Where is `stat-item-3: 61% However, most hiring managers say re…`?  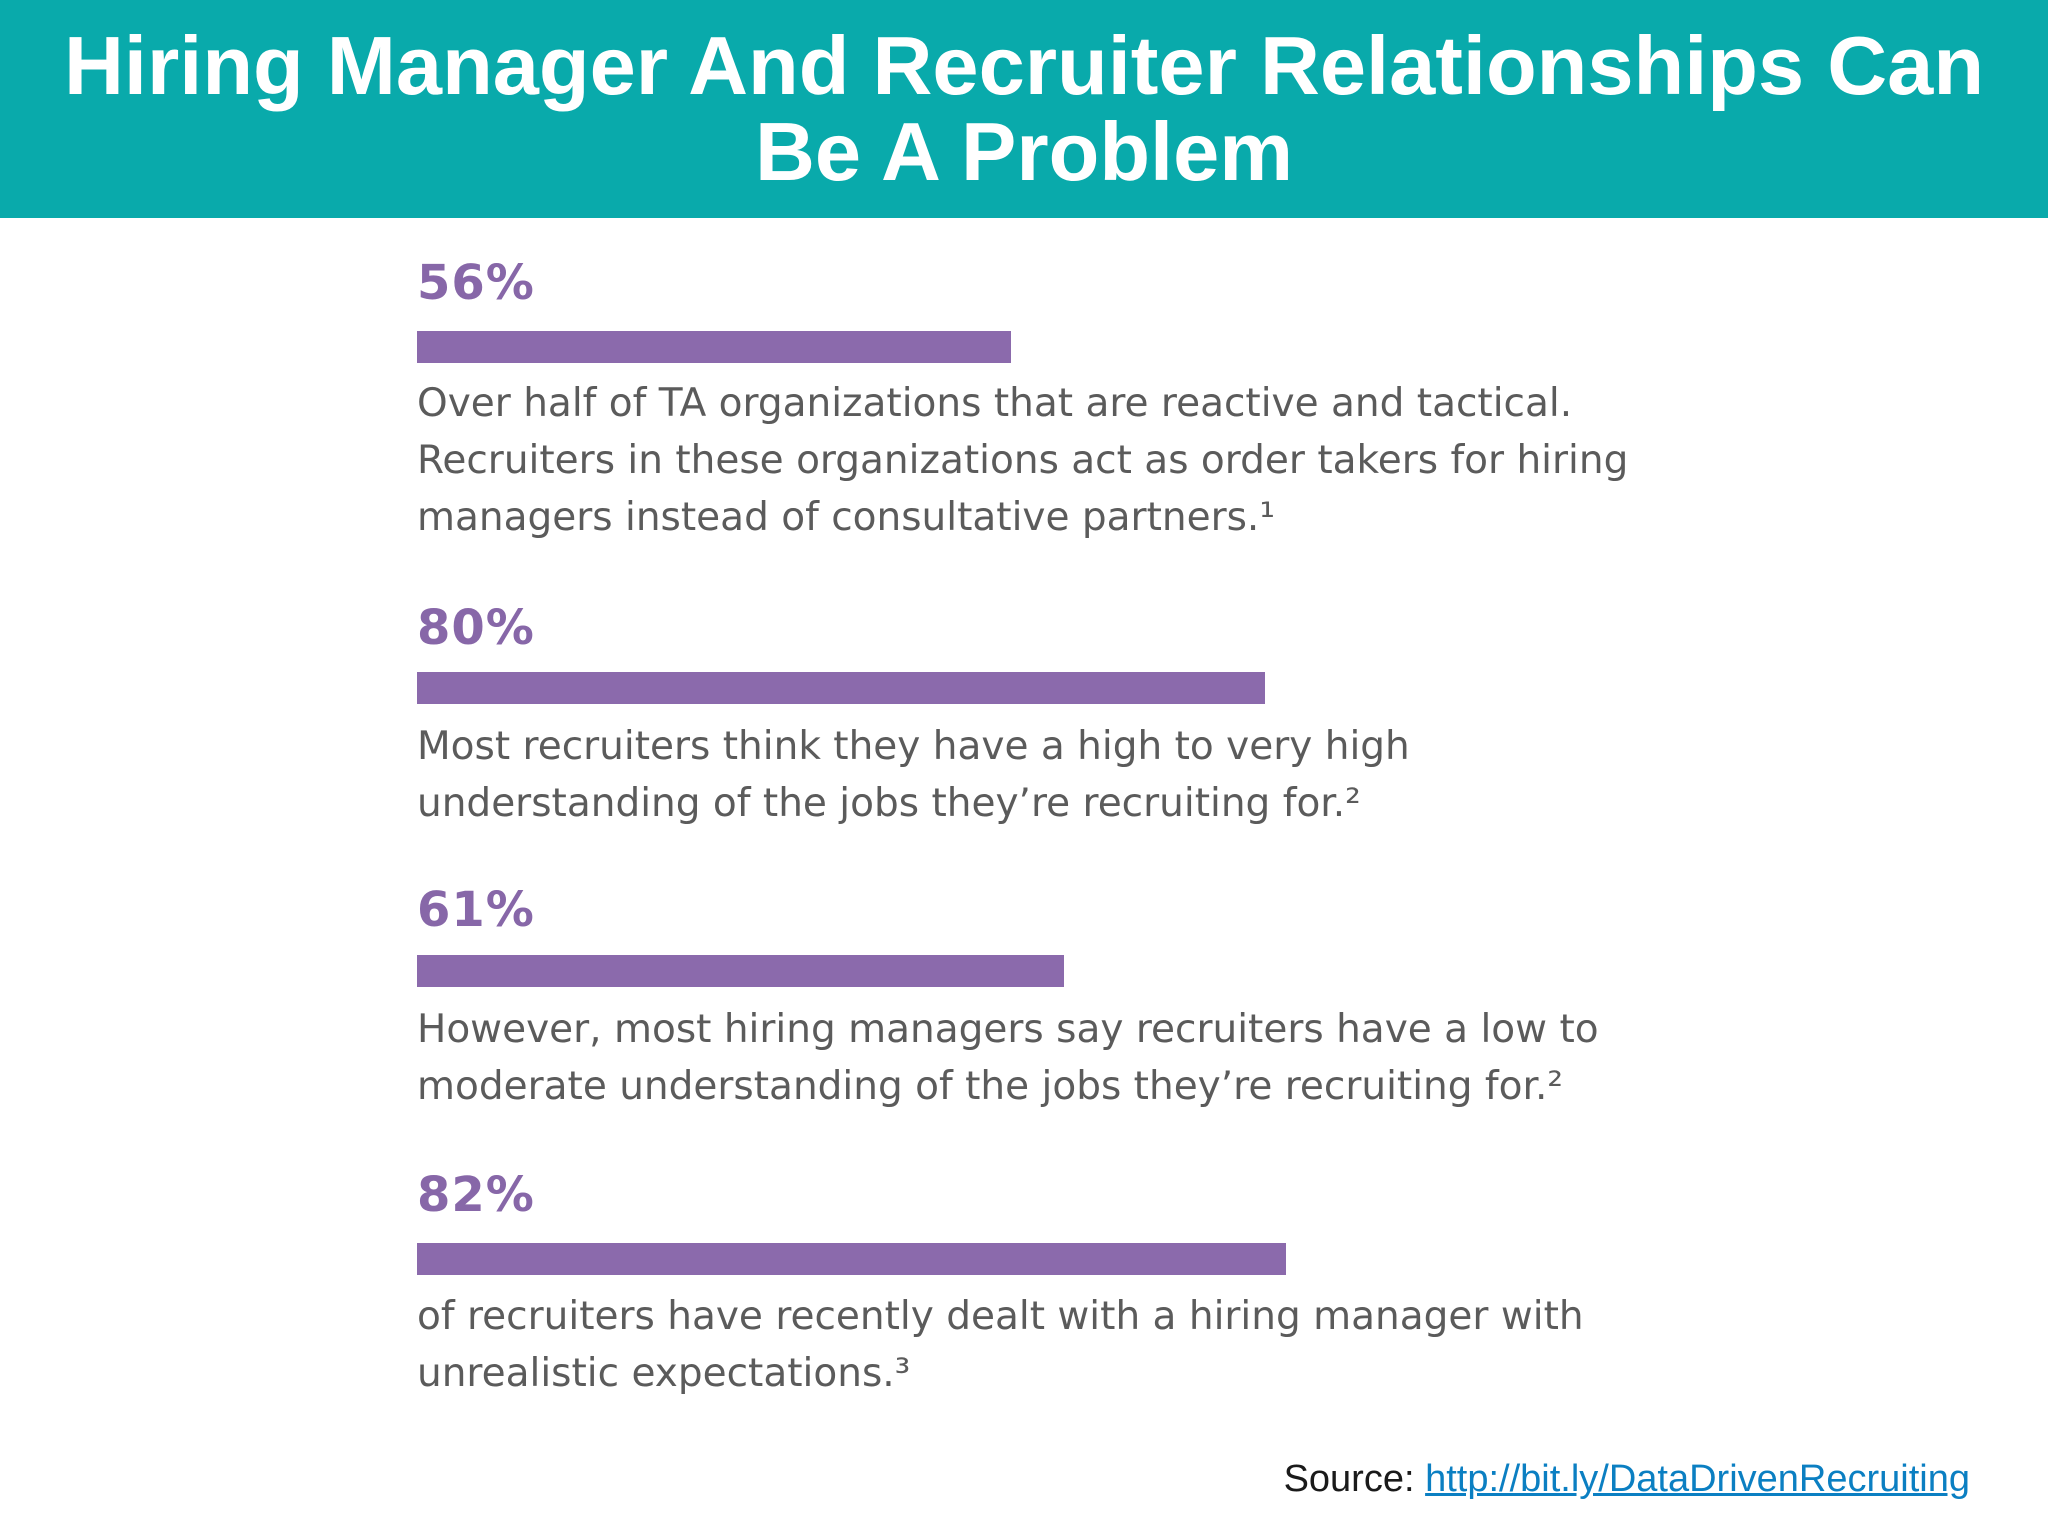
stat-item-3: 61% However, most hiring managers say re… is located at coordinates (1042, 995).